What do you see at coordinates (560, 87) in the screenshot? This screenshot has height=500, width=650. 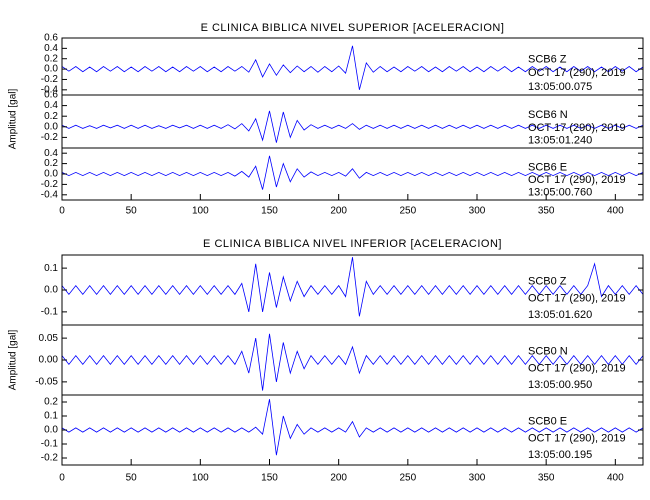 I see `time-label: 13:05:00.075` at bounding box center [560, 87].